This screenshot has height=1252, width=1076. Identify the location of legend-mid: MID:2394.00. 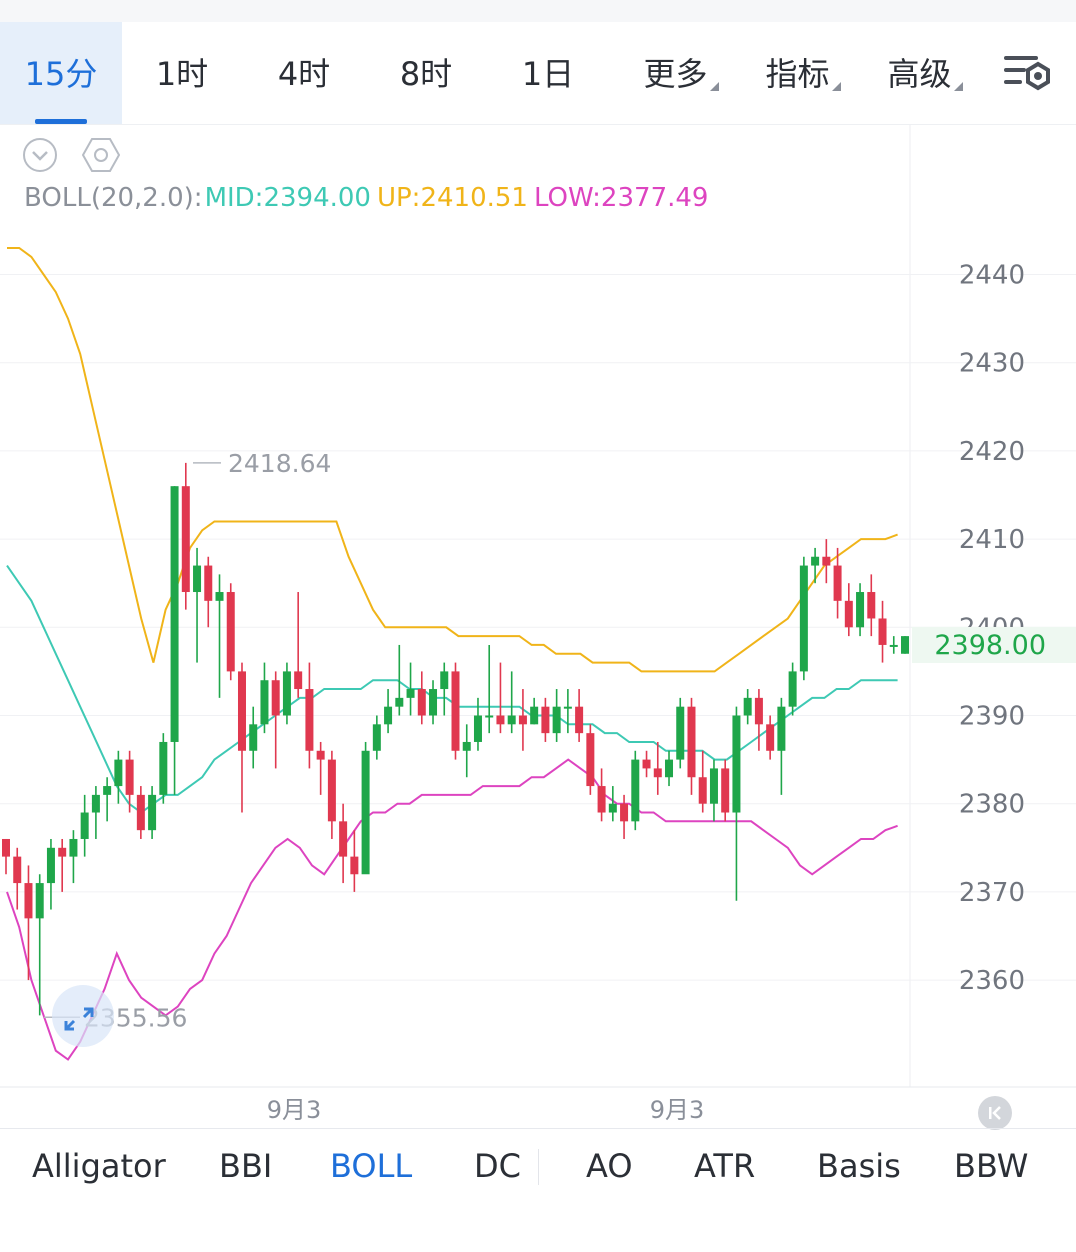
(287, 198).